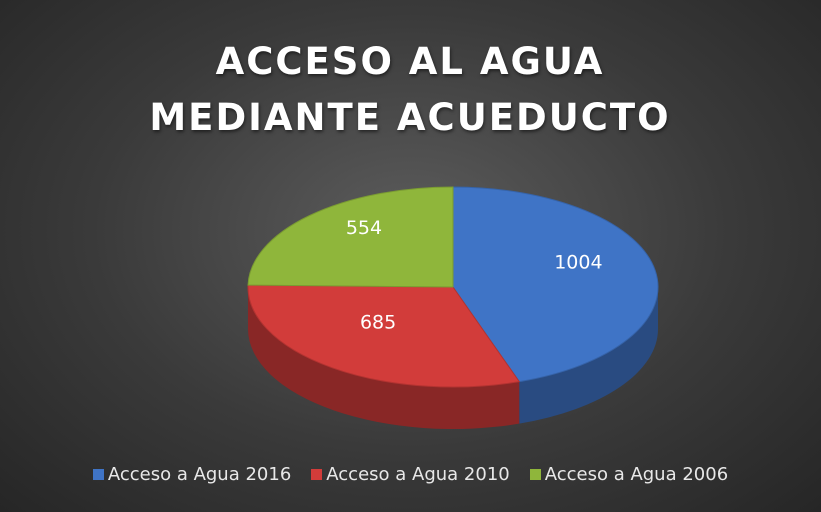  What do you see at coordinates (199, 474) in the screenshot?
I see `legend-label: Acceso a Agua 2016` at bounding box center [199, 474].